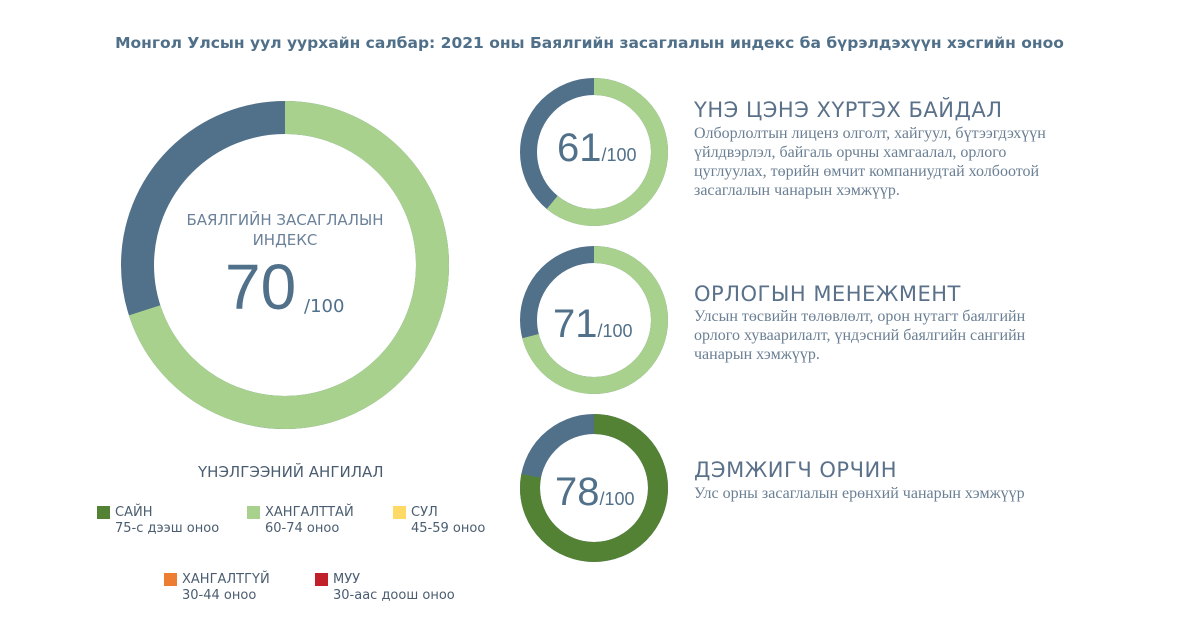 This screenshot has width=1179, height=637. I want to click on legend-range: 30-44 оноо, so click(219, 595).